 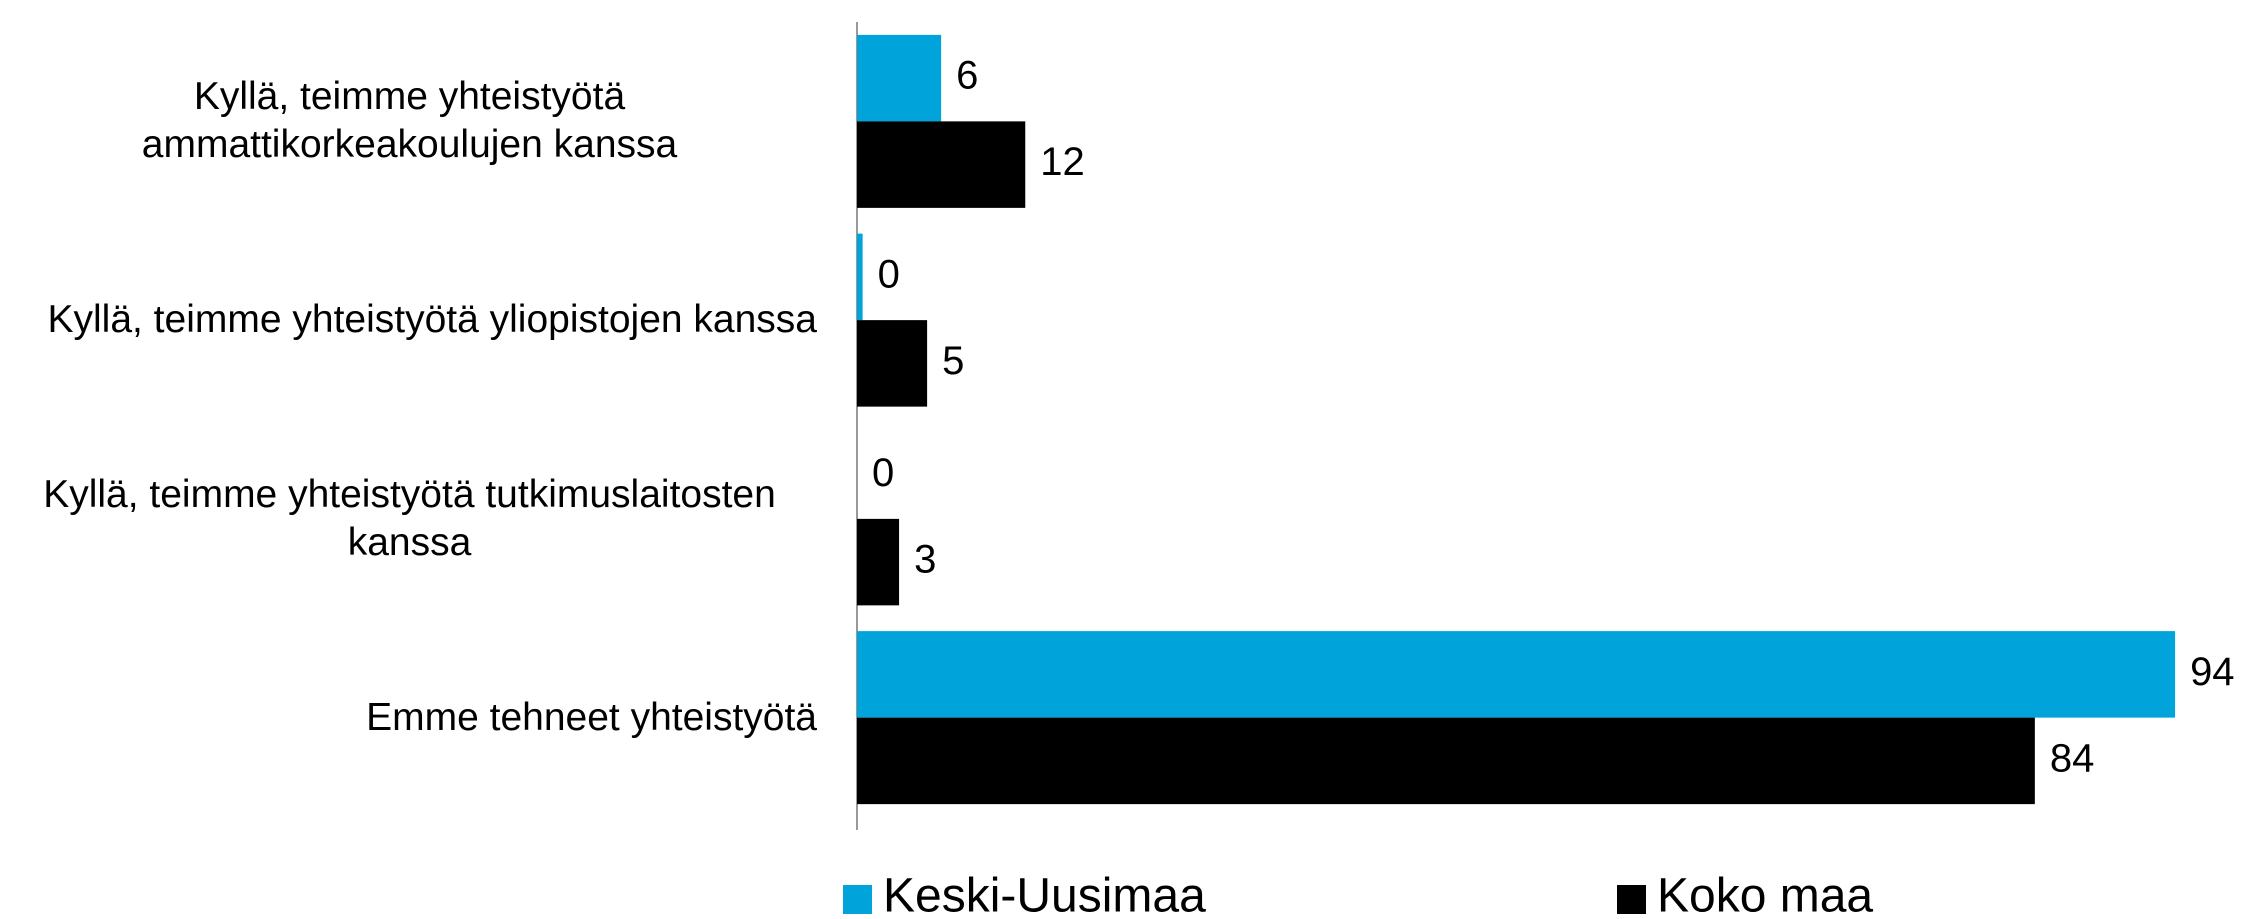 I want to click on data-label: 3, so click(x=925, y=560).